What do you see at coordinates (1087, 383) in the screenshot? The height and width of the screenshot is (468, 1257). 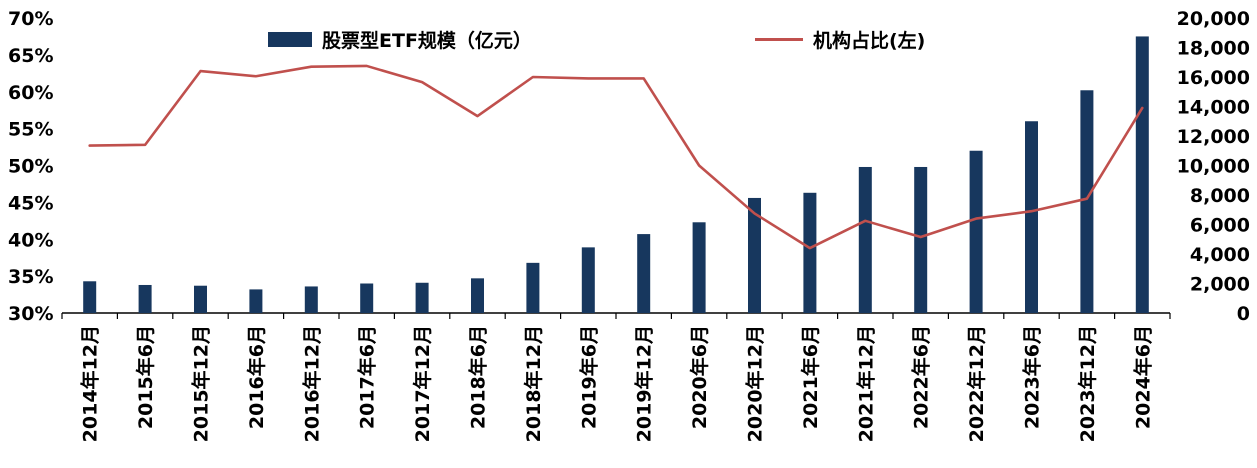 I see `x-axis-category-label: 2023年12月` at bounding box center [1087, 383].